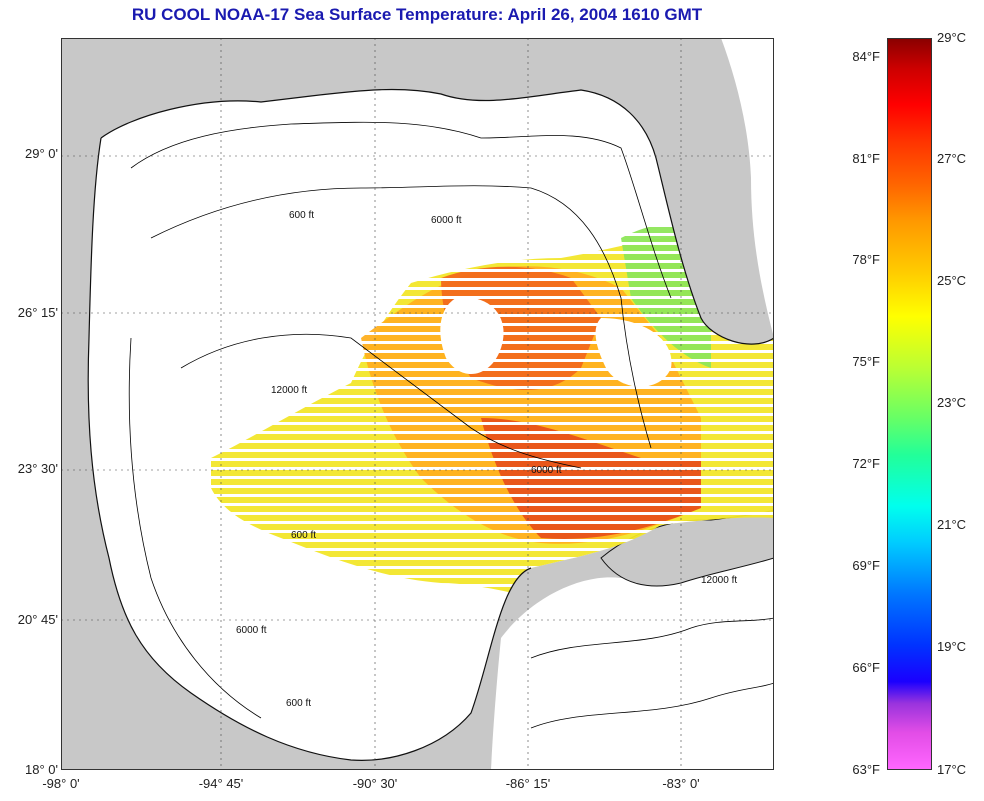 Image resolution: width=984 pixels, height=801 pixels. I want to click on lon-label: -90° 30', so click(375, 783).